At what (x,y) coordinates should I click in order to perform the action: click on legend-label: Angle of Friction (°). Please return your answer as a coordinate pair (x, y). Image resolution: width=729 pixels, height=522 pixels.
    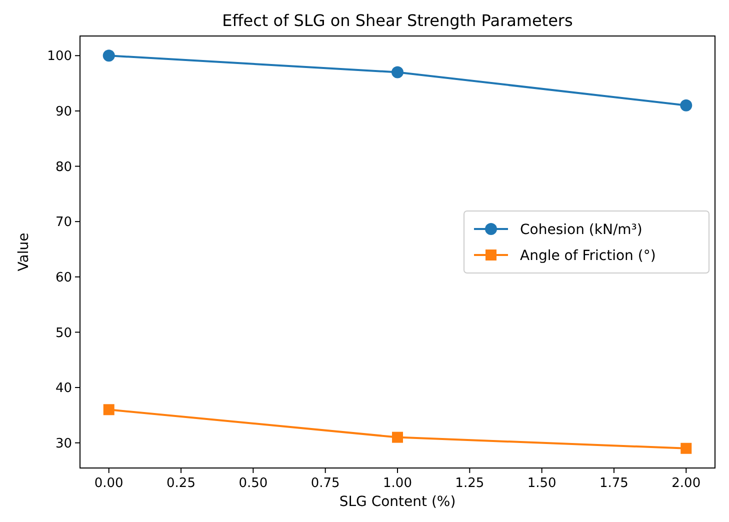
    Looking at the image, I should click on (588, 256).